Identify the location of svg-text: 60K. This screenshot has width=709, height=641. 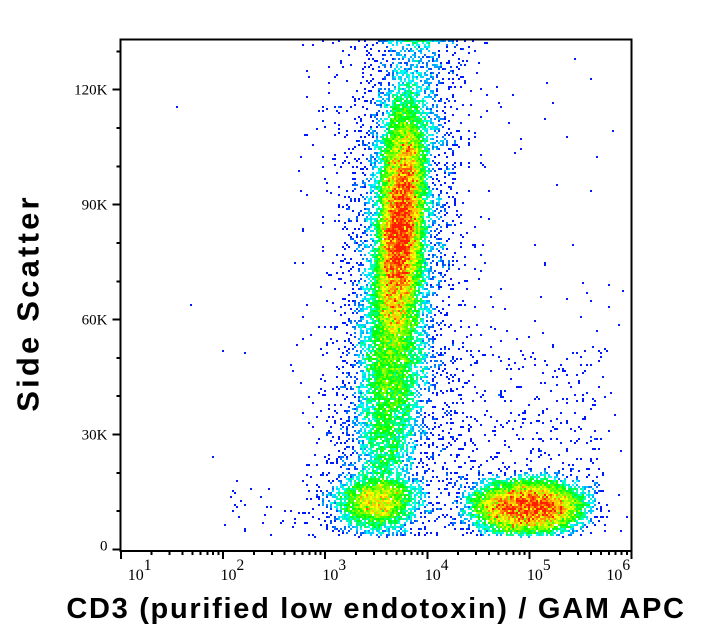
(95, 321).